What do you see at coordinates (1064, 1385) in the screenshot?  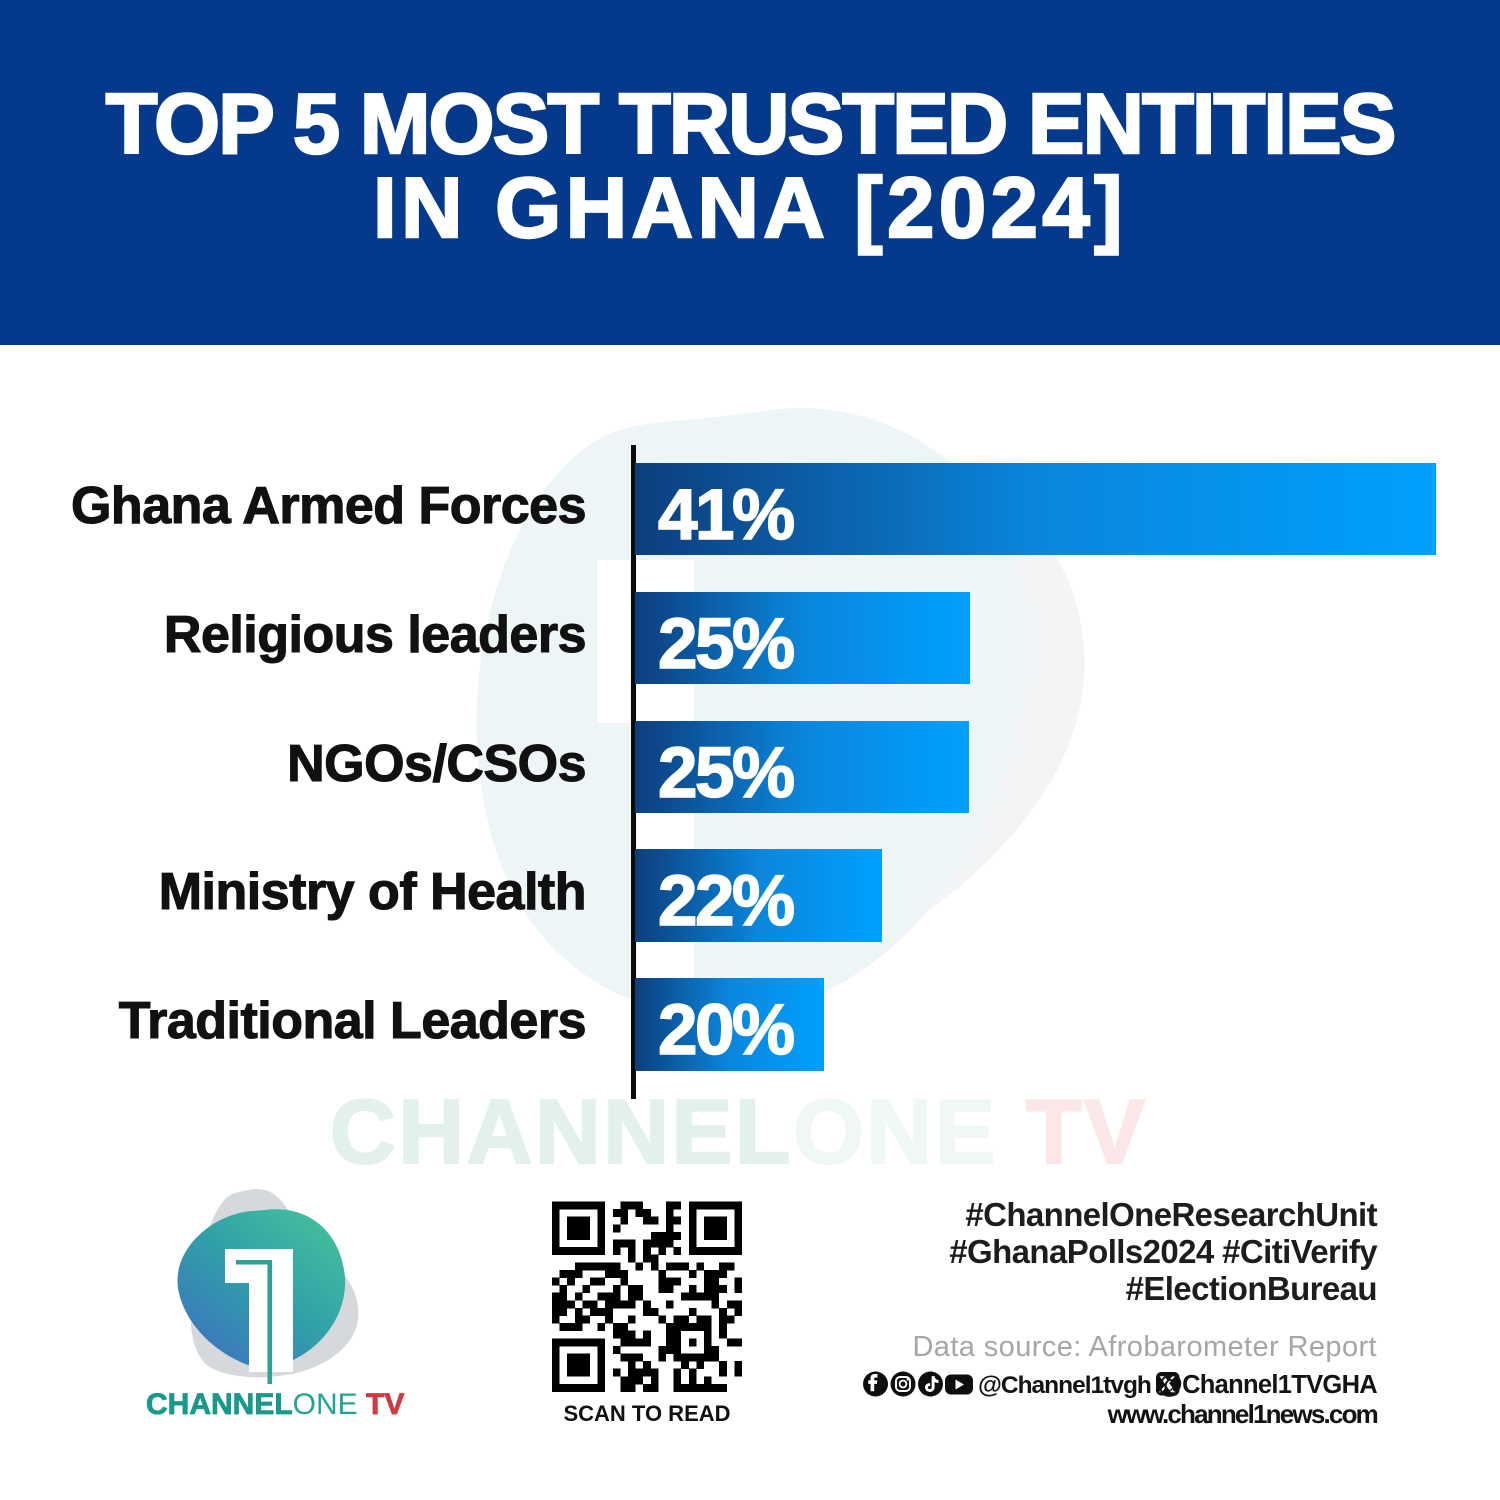 I see `svg-text: @Channel1tvgh` at bounding box center [1064, 1385].